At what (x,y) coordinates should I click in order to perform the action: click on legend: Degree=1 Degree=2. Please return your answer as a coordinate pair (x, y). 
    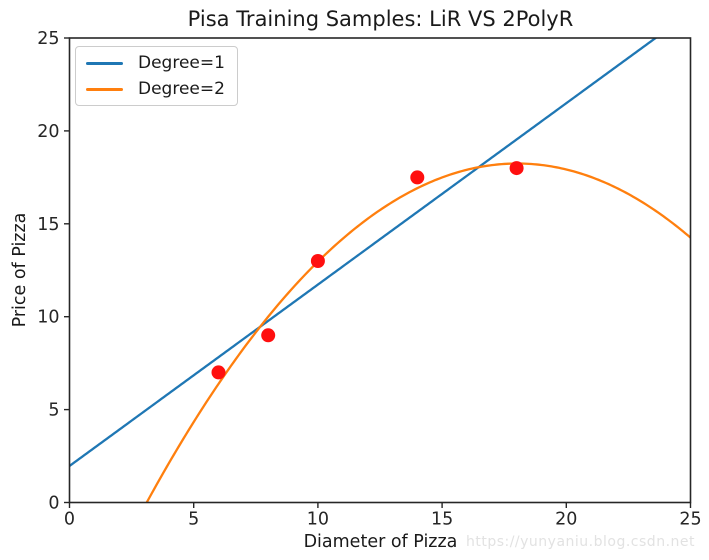
    Looking at the image, I should click on (156, 76).